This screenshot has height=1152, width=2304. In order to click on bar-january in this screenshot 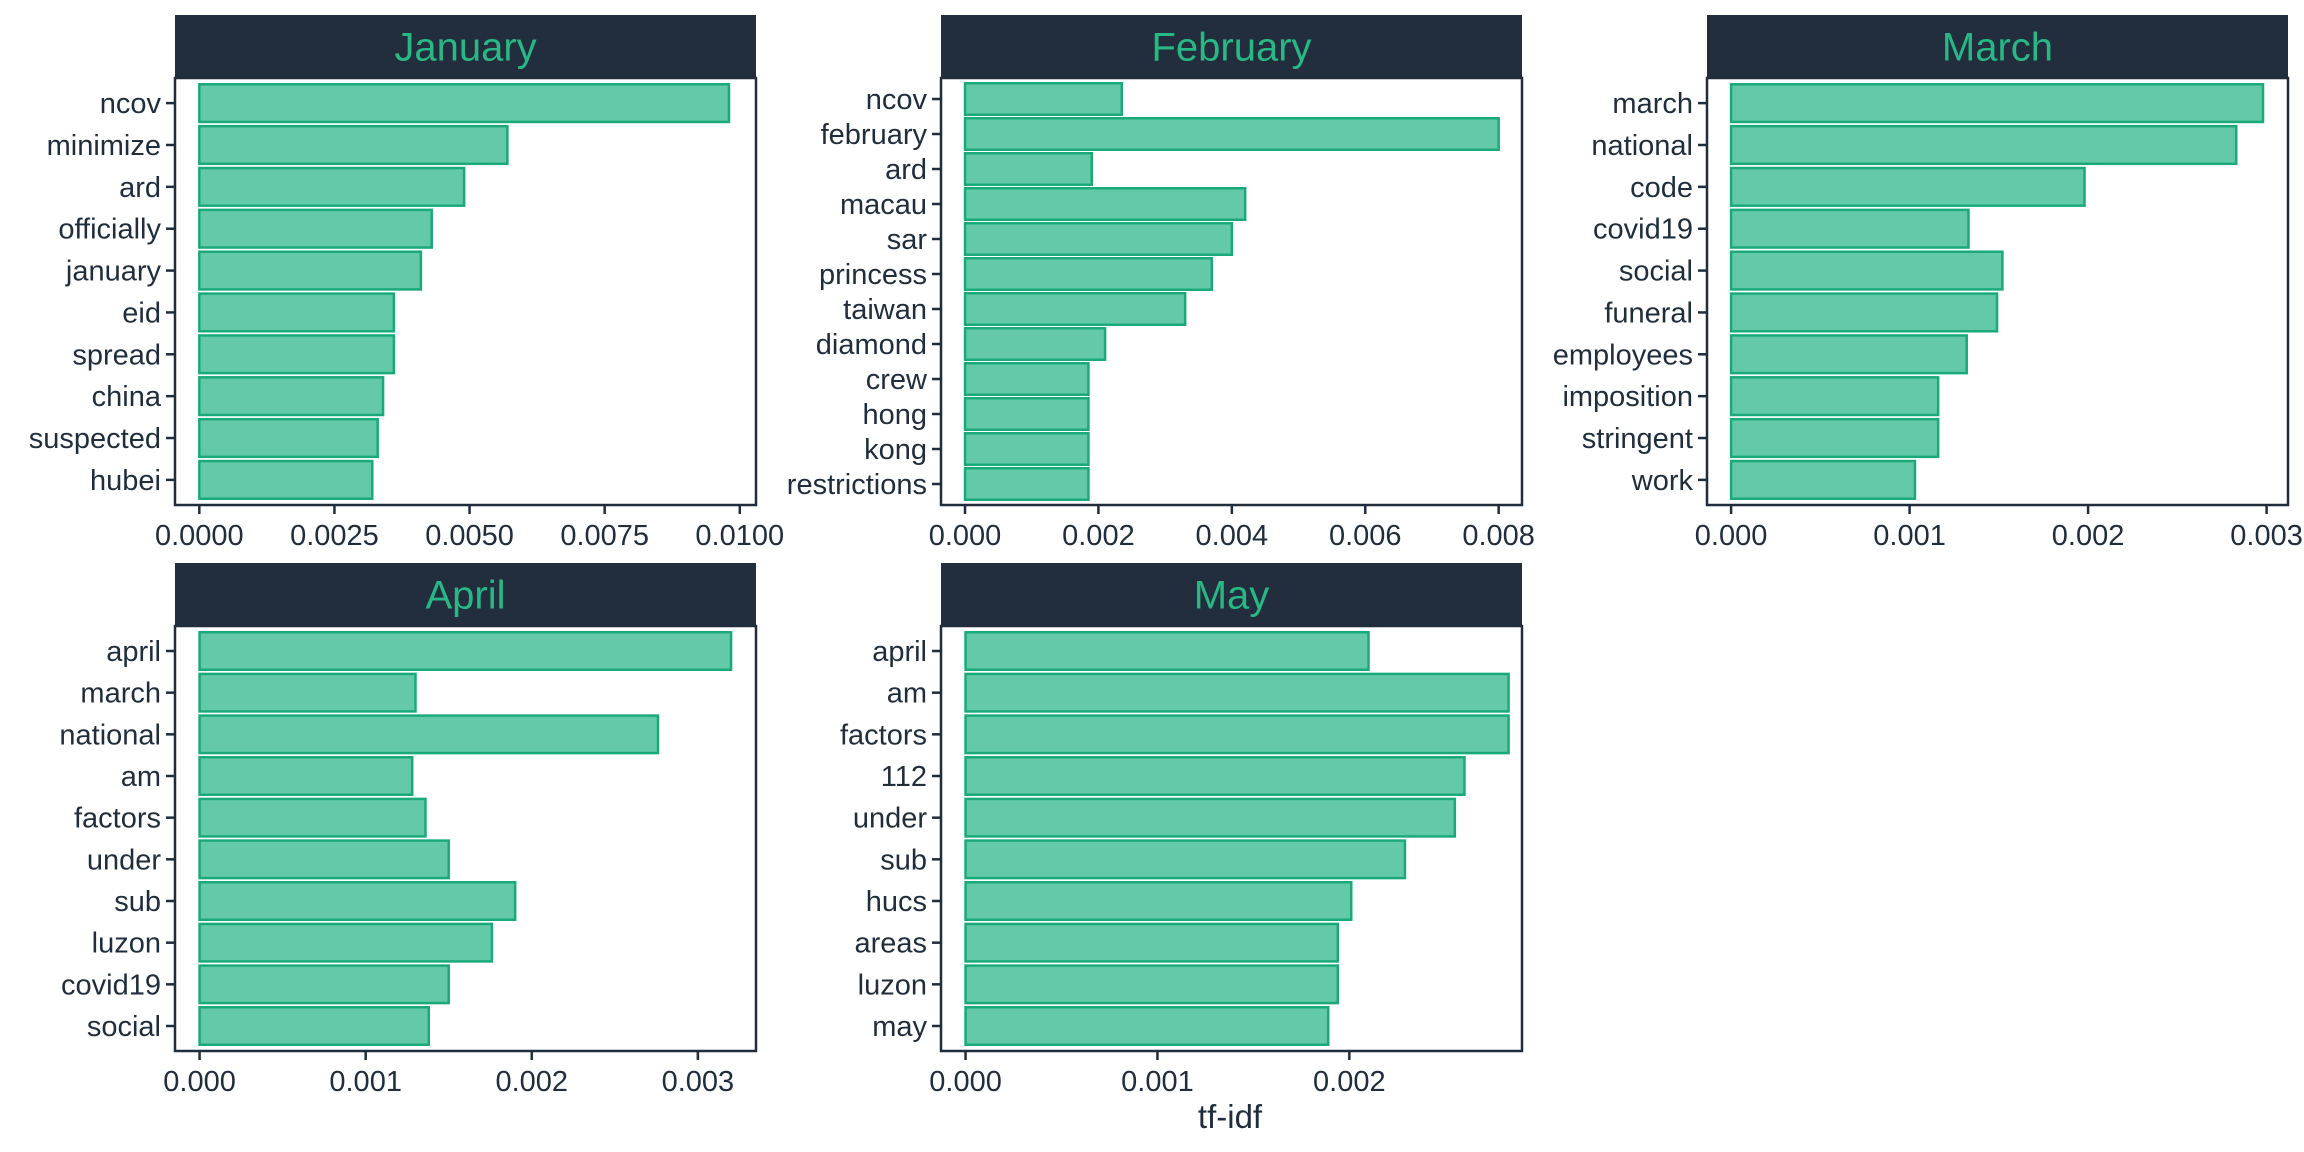, I will do `click(310, 270)`.